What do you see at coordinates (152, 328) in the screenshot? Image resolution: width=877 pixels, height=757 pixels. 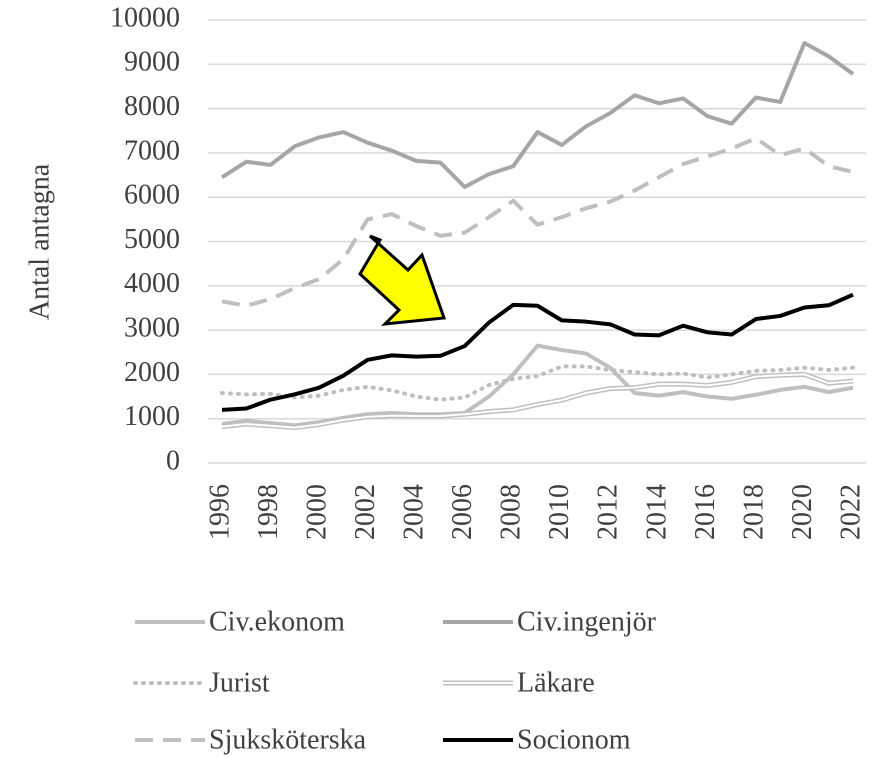 I see `y-tick-label: 3000` at bounding box center [152, 328].